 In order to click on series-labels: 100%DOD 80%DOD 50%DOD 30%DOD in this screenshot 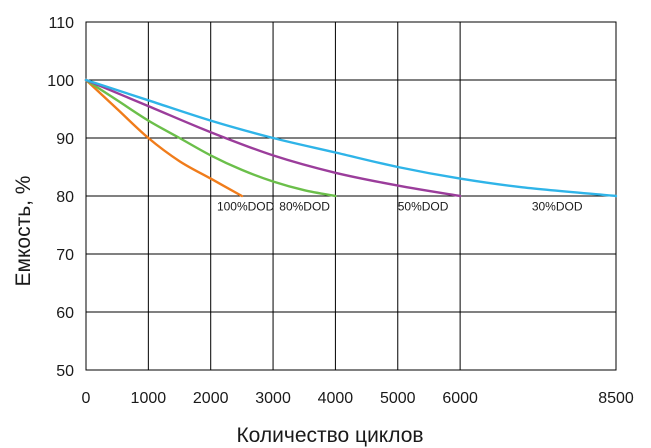, I will do `click(400, 207)`.